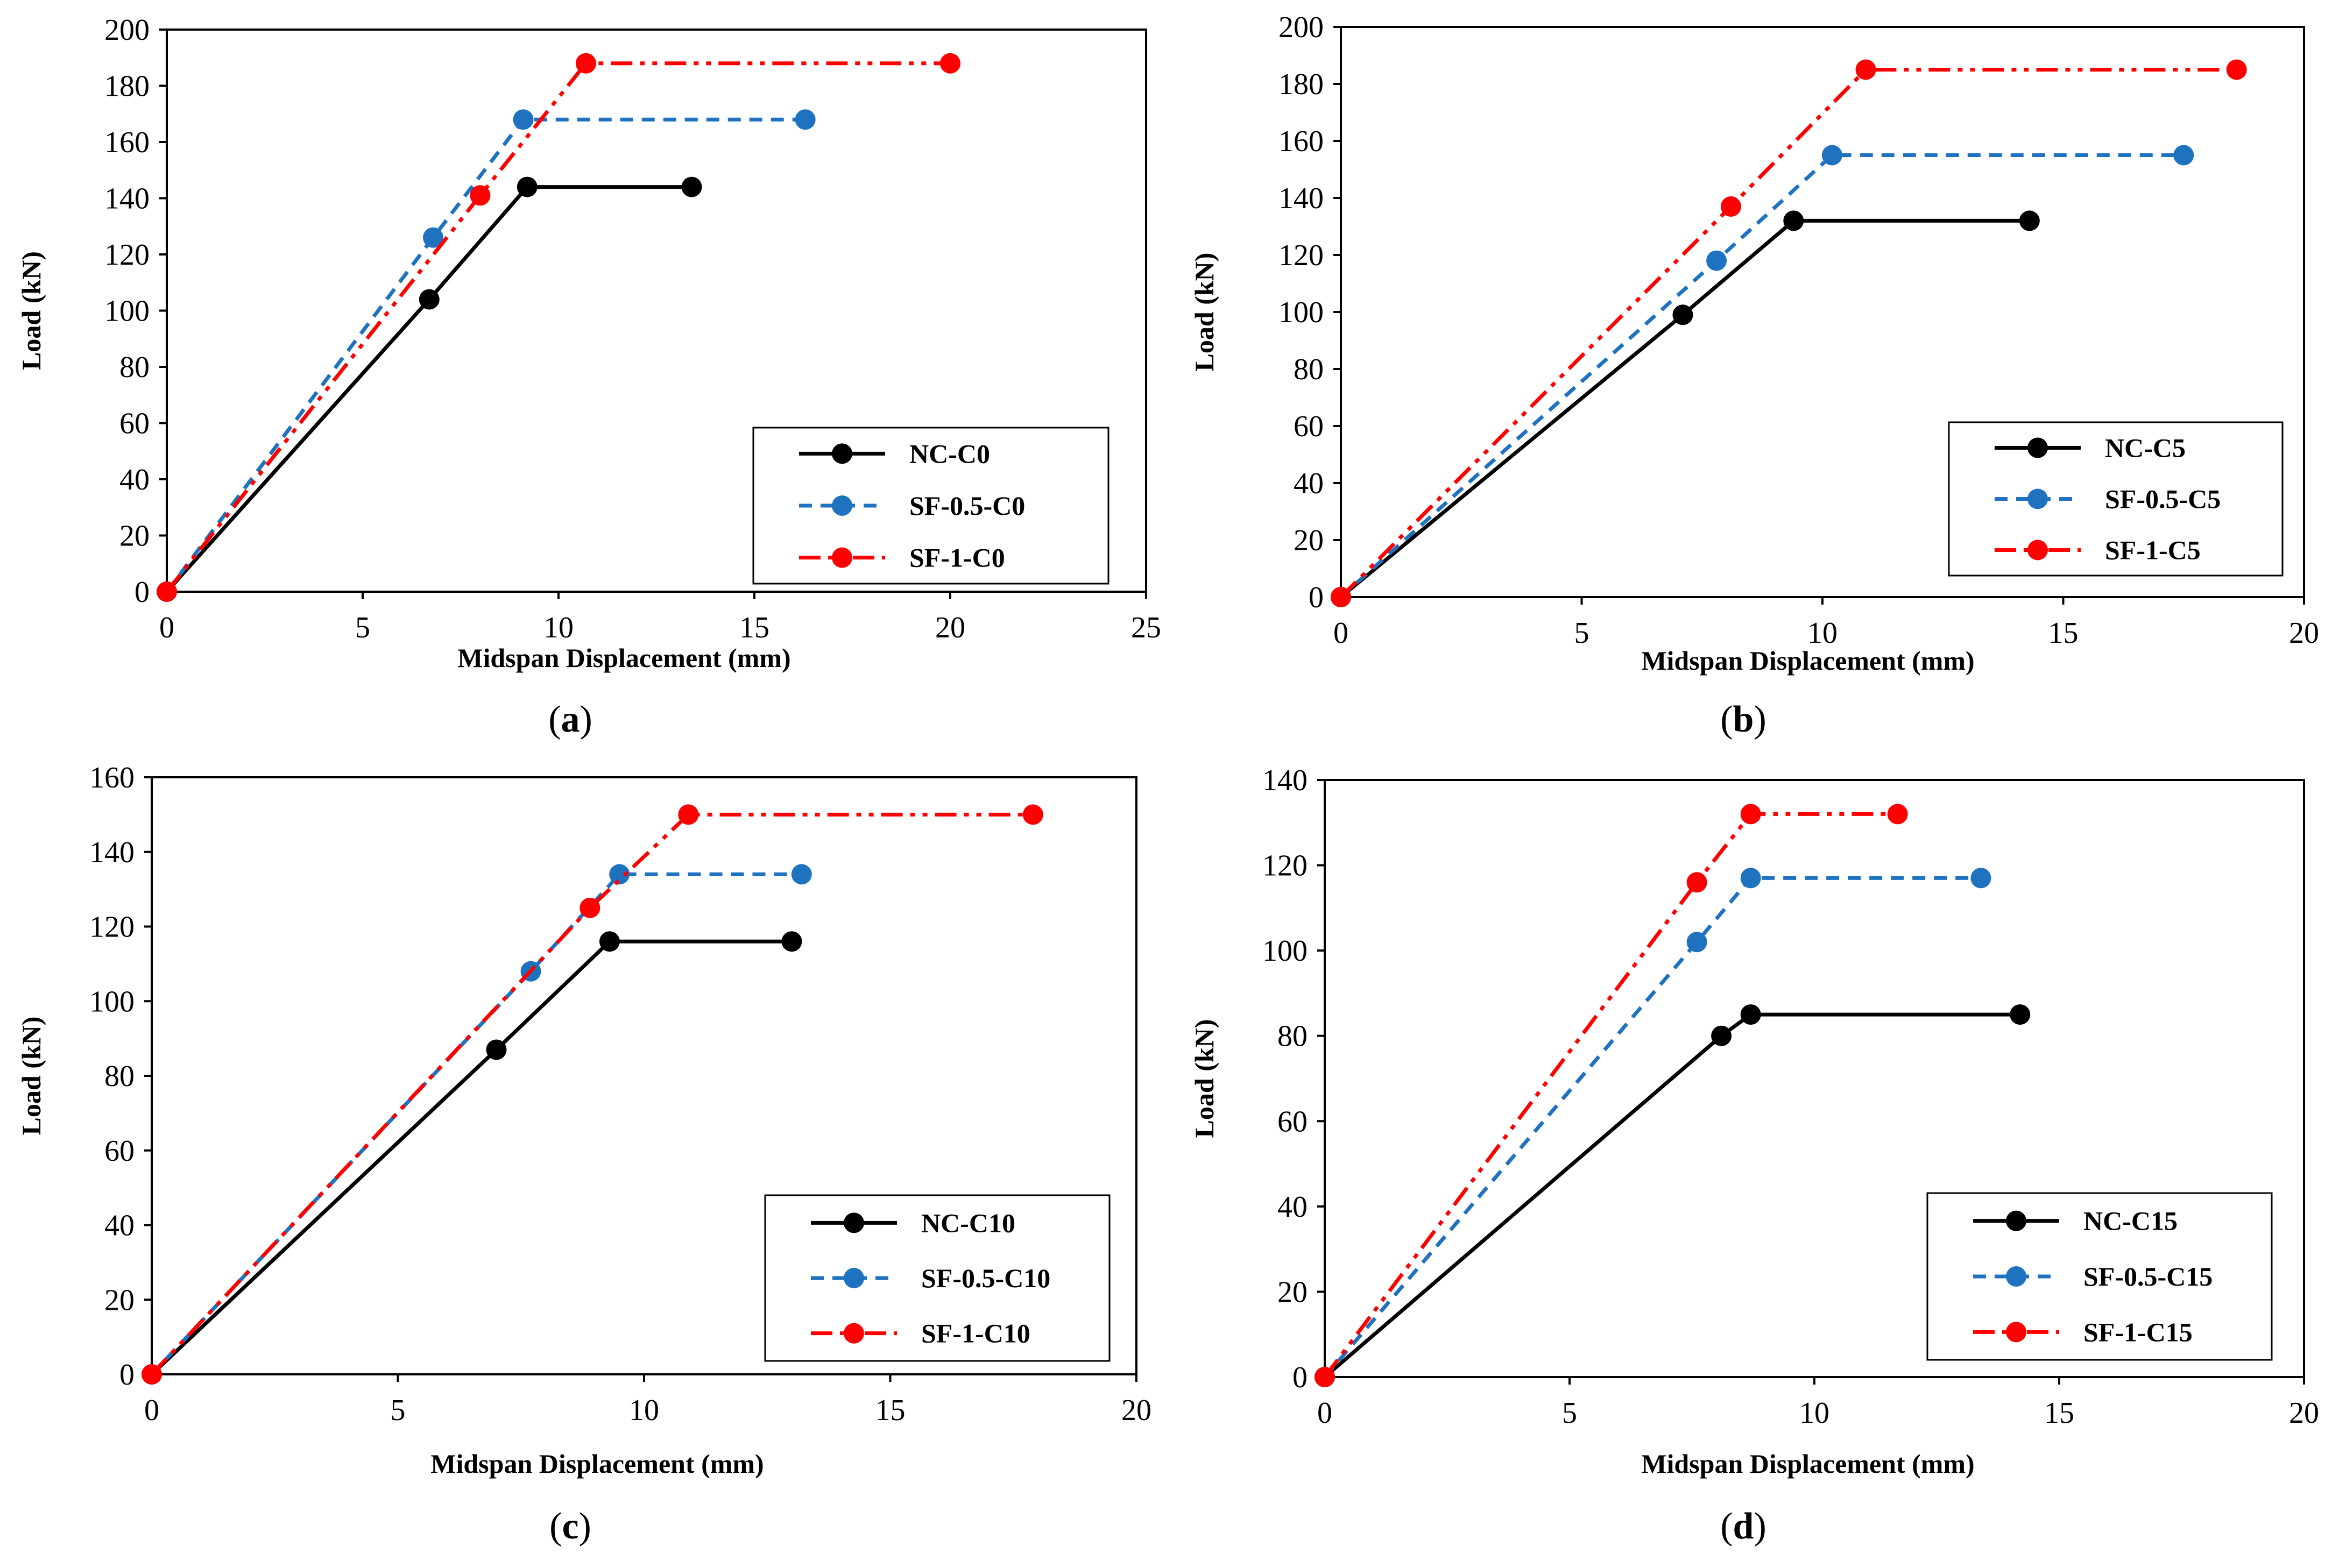 This screenshot has width=2332, height=1568. I want to click on panel-label: (d), so click(1743, 1526).